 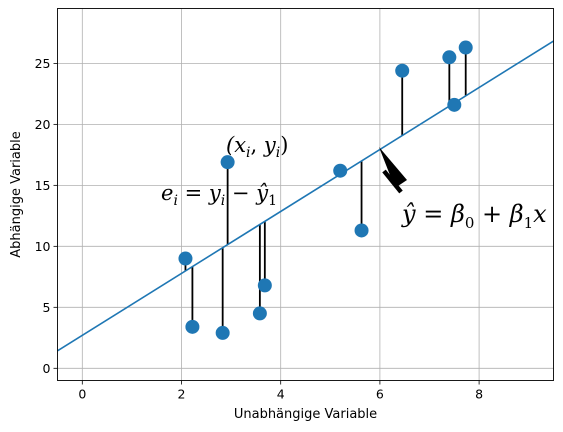 I want to click on x-tick-label: 2, so click(x=182, y=394).